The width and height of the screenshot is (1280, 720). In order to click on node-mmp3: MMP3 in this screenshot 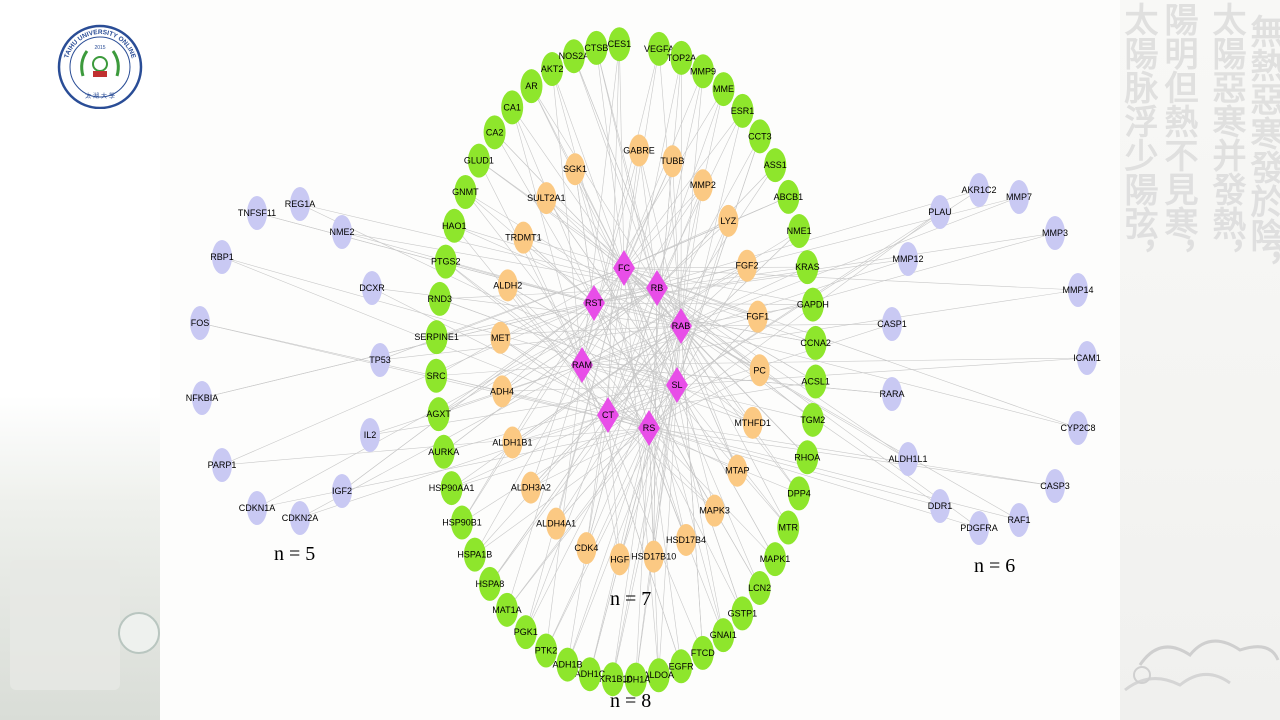, I will do `click(1055, 233)`.